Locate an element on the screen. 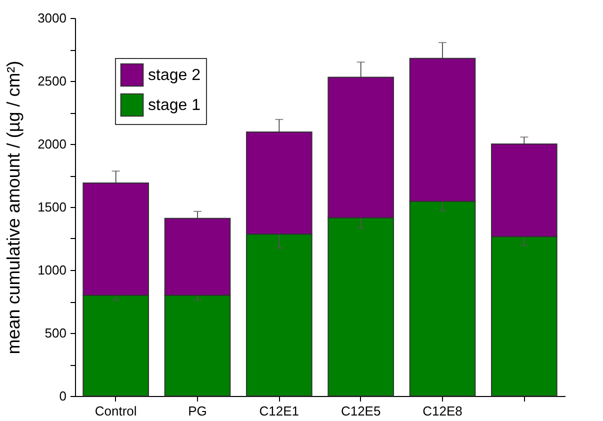 This screenshot has width=603, height=421. y-tick-label: 3000 is located at coordinates (52, 18).